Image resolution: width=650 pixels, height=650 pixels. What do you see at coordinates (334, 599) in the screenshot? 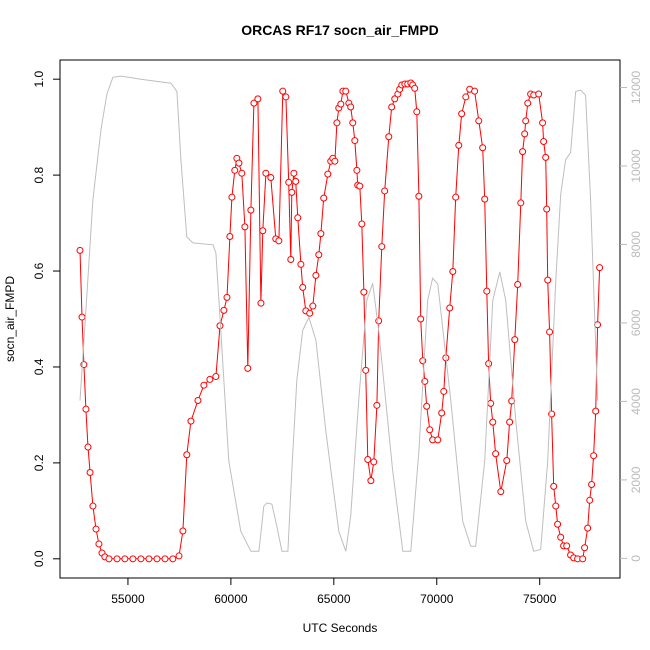
I see `x-tick-label: 65000` at bounding box center [334, 599].